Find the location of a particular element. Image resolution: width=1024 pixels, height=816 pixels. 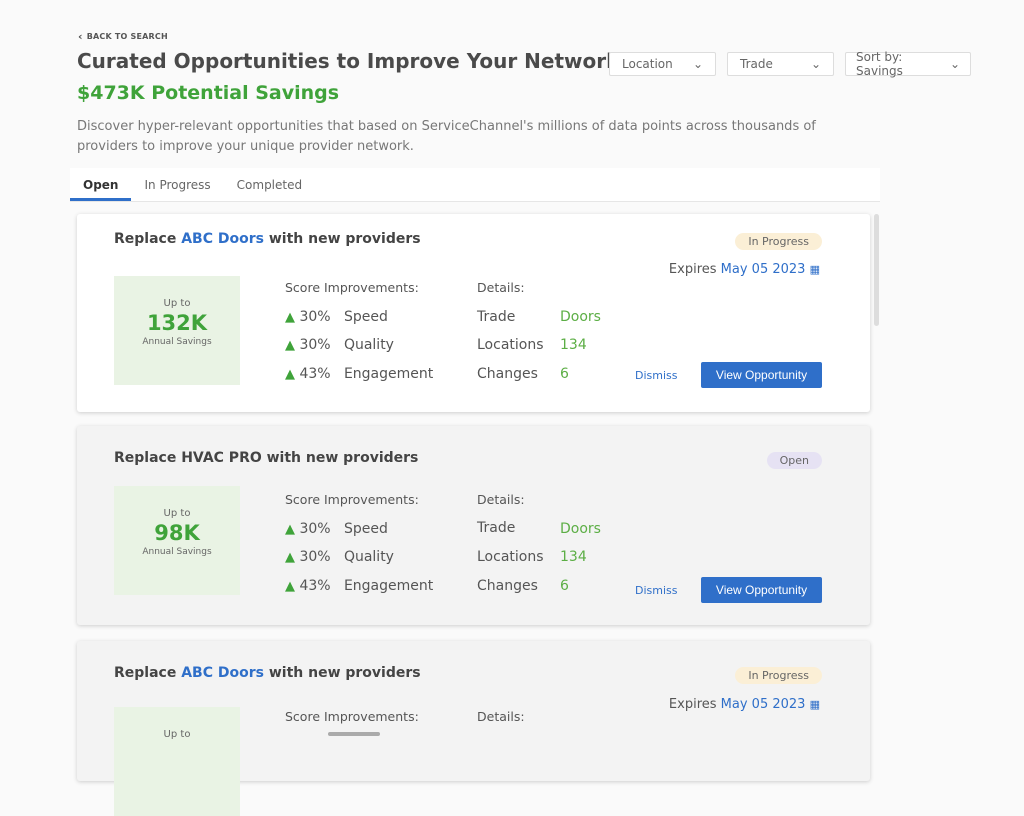

horizontal-scrollbar is located at coordinates (354, 734).